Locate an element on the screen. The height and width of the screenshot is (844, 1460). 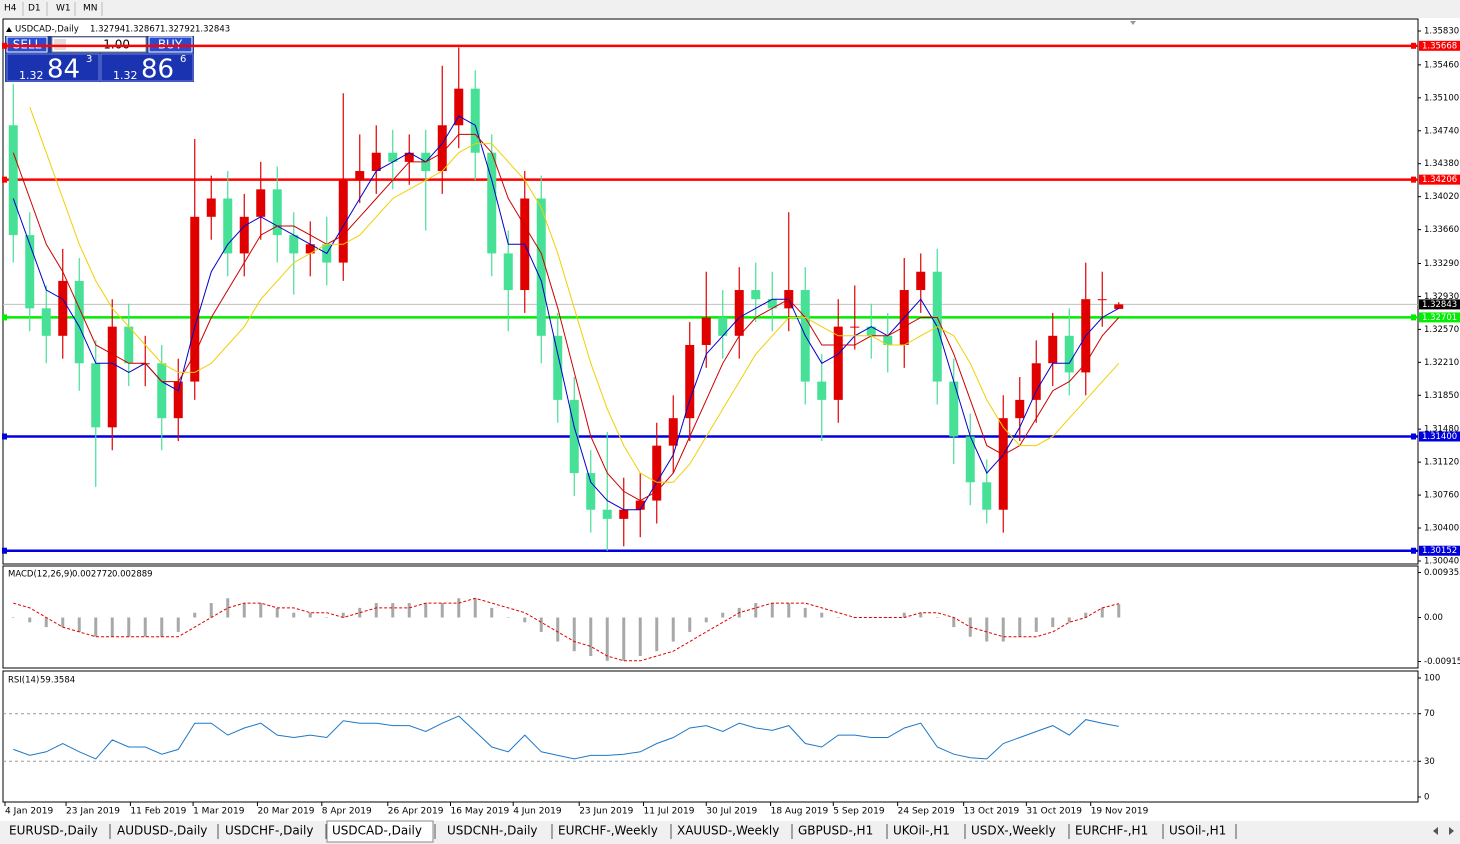
x-tick-label: 26 Apr 2019 is located at coordinates (416, 812).